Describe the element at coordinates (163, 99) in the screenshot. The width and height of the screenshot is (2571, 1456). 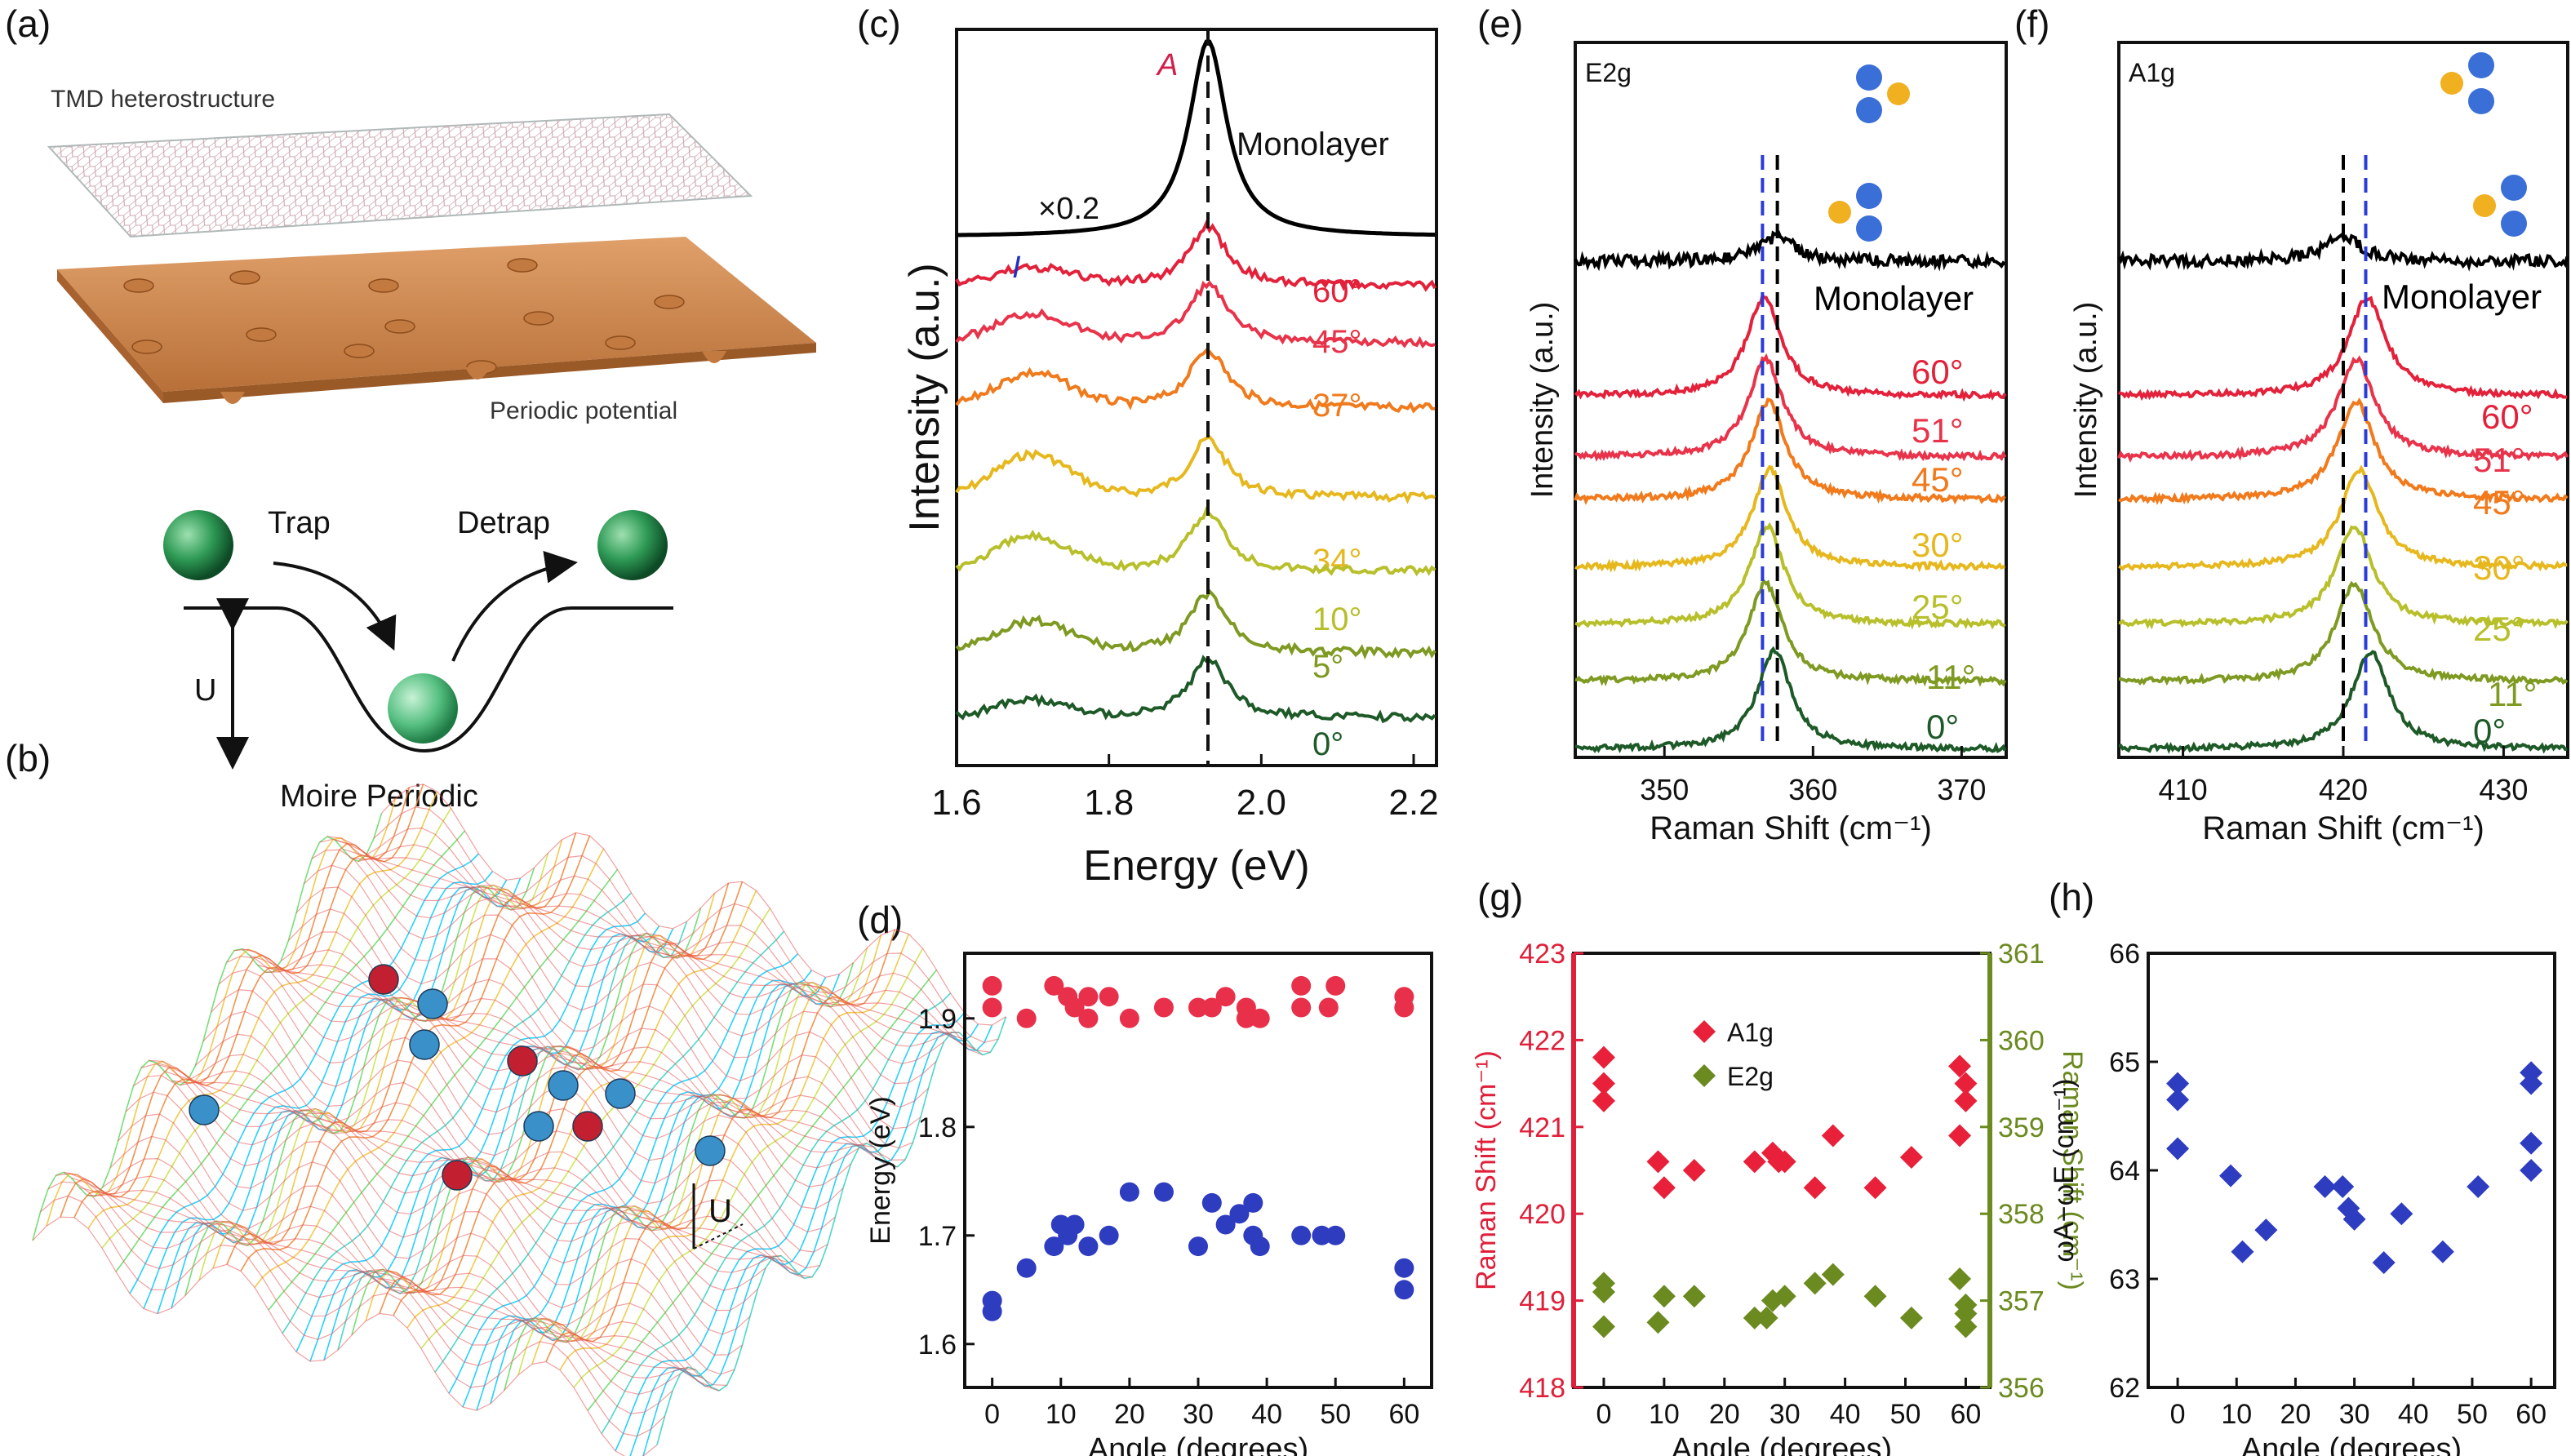
I see `tmd-heterostructure-label: TMD heterostructure` at that location.